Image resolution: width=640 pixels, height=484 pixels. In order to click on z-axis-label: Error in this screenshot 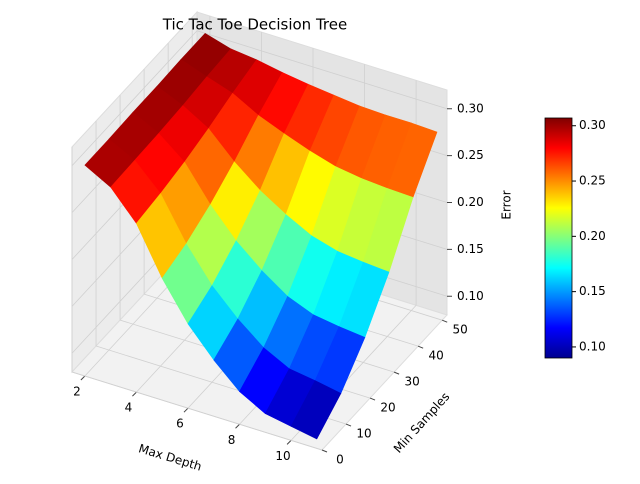, I will do `click(507, 204)`.